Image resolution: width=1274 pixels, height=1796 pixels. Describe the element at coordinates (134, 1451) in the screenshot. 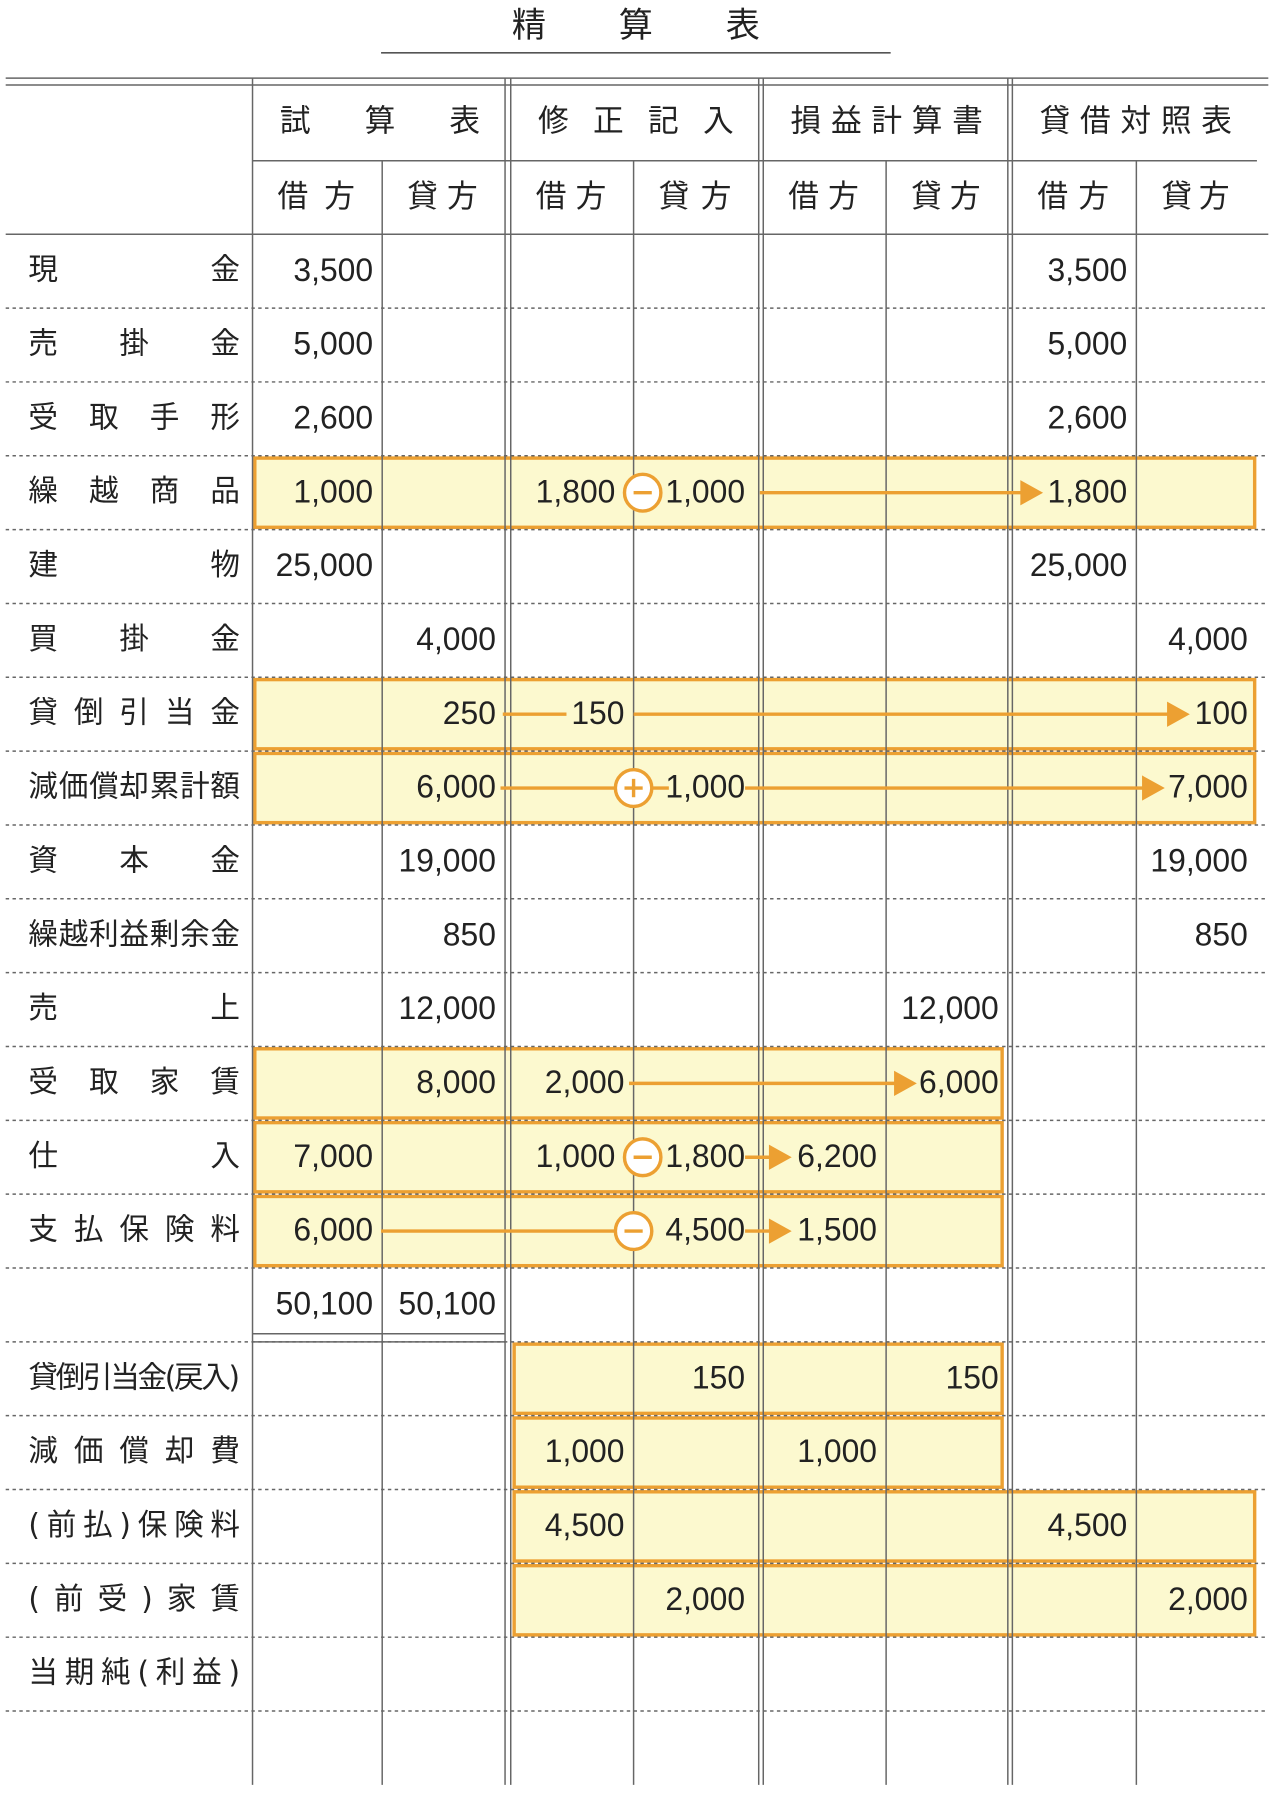

I see `row-label: 減価償却費` at that location.